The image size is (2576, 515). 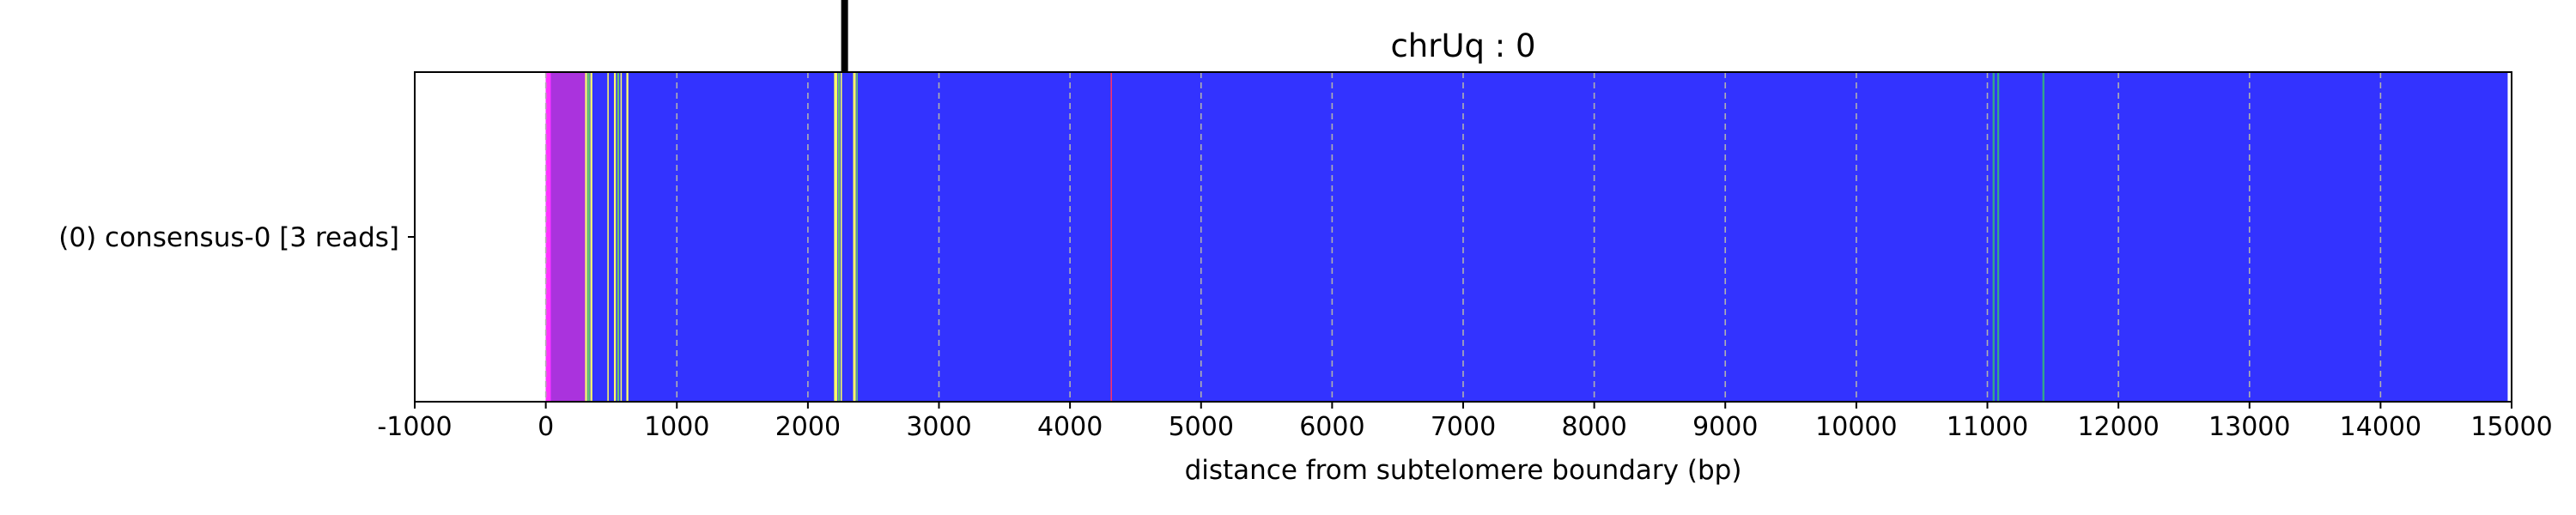 What do you see at coordinates (2511, 427) in the screenshot?
I see `x-tick-label: 15000` at bounding box center [2511, 427].